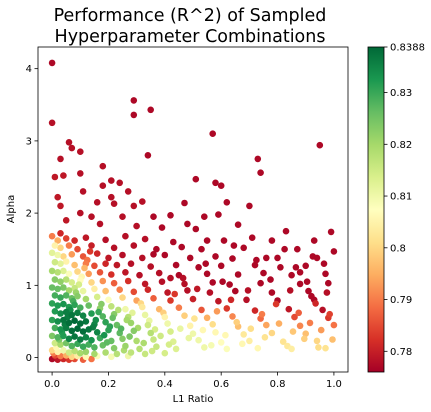 Image resolution: width=431 pixels, height=412 pixels. What do you see at coordinates (334, 384) in the screenshot?
I see `x-tick-label: 1.0` at bounding box center [334, 384].